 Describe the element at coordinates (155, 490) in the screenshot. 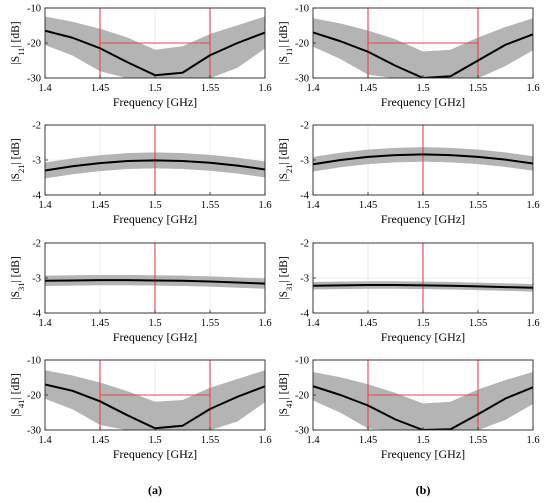

I see `panel-label-a: (a)` at that location.